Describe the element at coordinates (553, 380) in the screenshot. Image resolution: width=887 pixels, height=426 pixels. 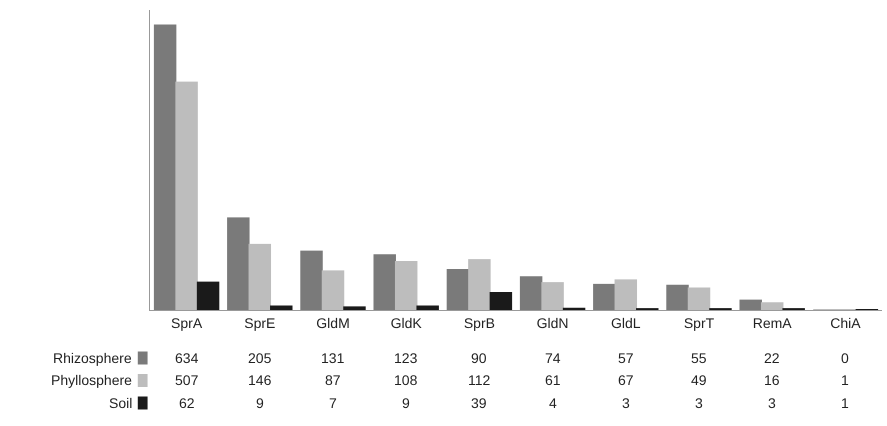
I see `data-label: 61` at that location.